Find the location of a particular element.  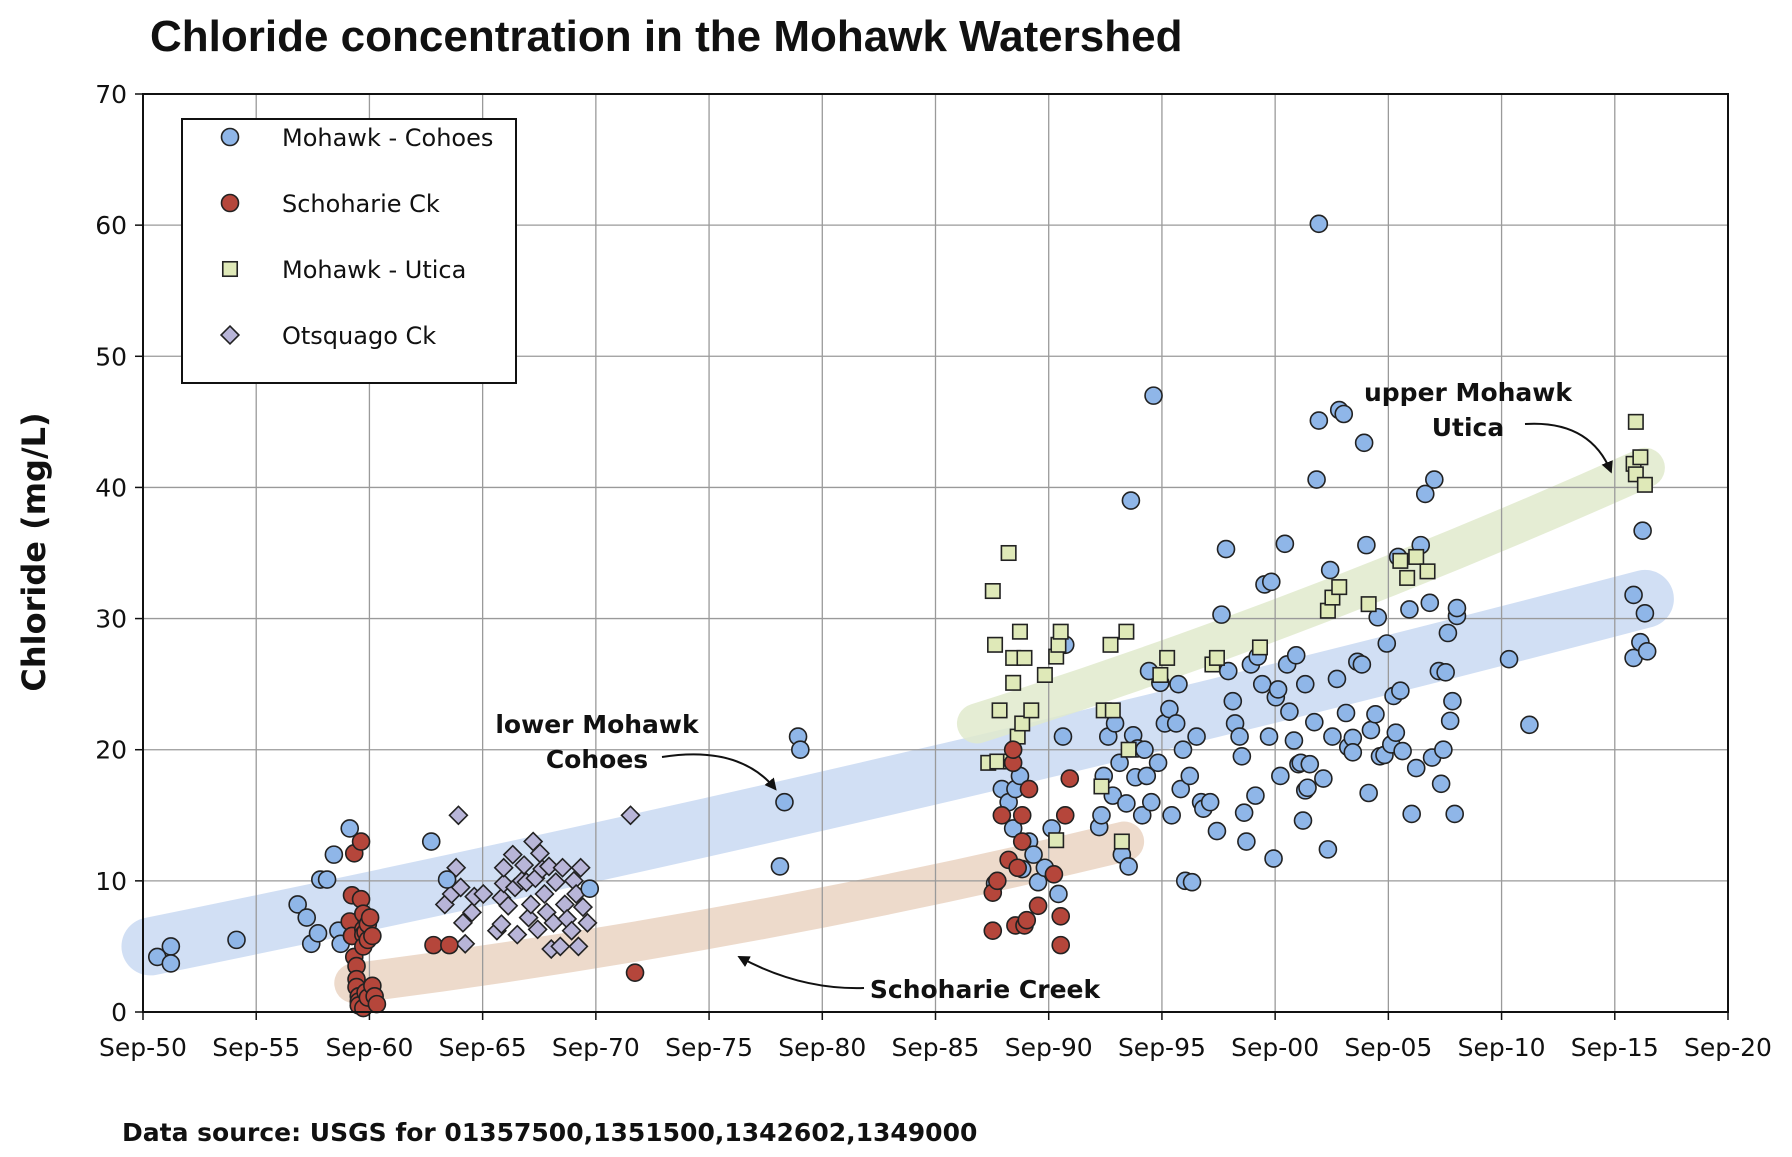

x-tick-label: Sep-75 is located at coordinates (709, 1047).